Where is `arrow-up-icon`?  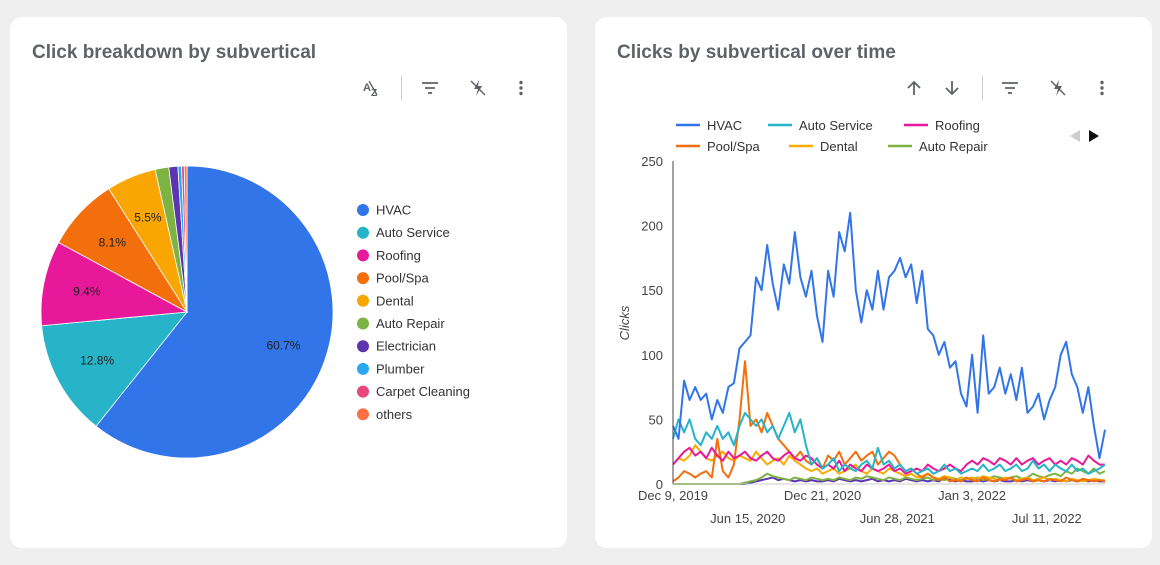 arrow-up-icon is located at coordinates (914, 88).